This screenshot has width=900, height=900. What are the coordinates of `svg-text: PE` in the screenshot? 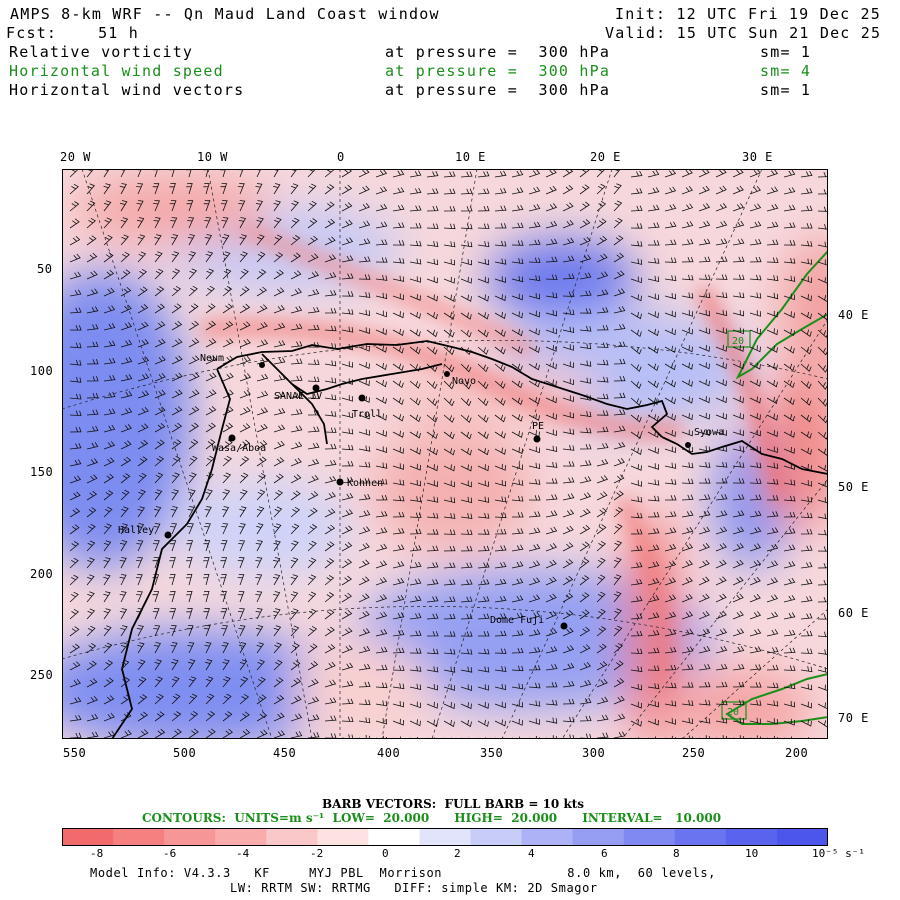 It's located at (538, 426).